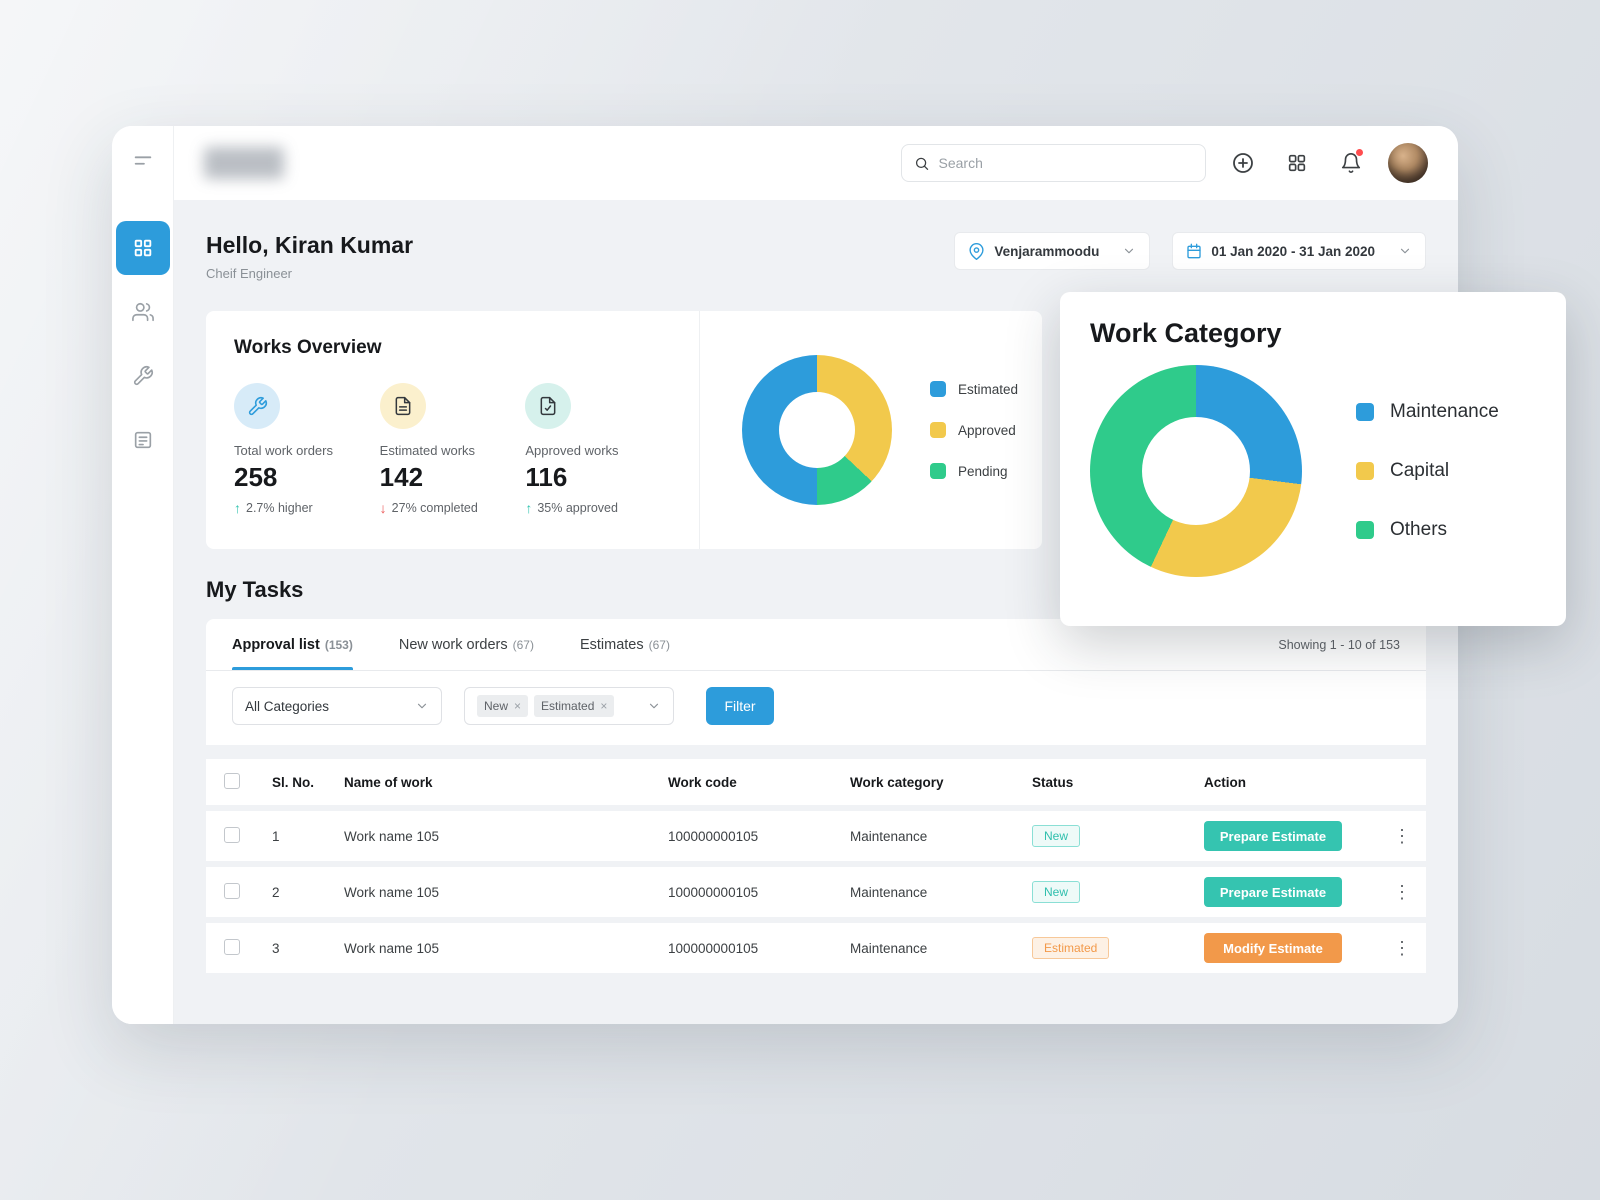 The image size is (1600, 1200). Describe the element at coordinates (546, 477) in the screenshot. I see `stat-value: 116` at that location.